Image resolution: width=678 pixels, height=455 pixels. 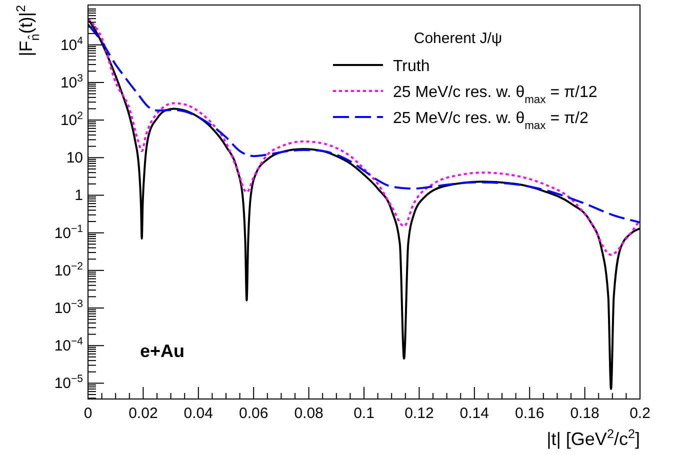 What do you see at coordinates (69, 270) in the screenshot?
I see `y-tick-label: 10$^{−2}$` at bounding box center [69, 270].